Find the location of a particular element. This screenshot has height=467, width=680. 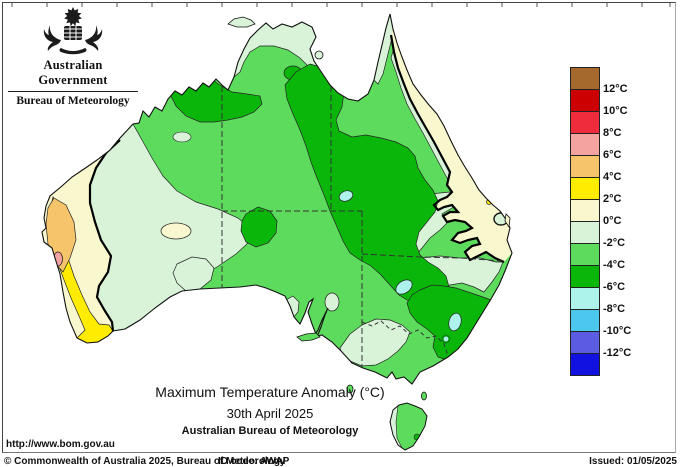

kangaroo-island is located at coordinates (308, 337).